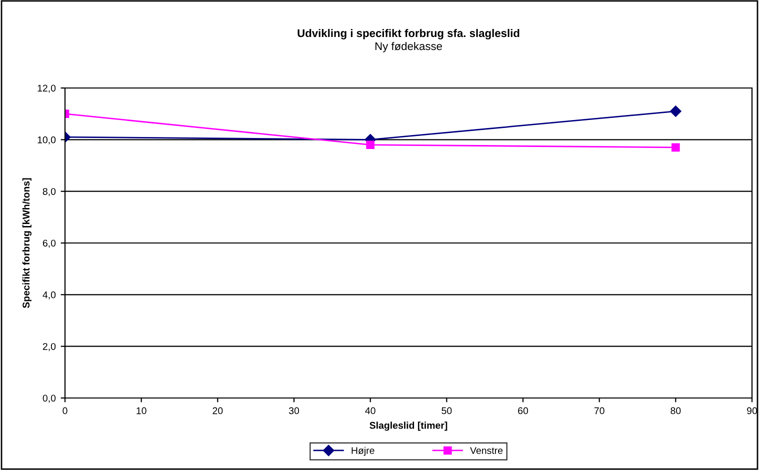 Image resolution: width=759 pixels, height=470 pixels. What do you see at coordinates (599, 410) in the screenshot?
I see `x-tick-label: 70` at bounding box center [599, 410].